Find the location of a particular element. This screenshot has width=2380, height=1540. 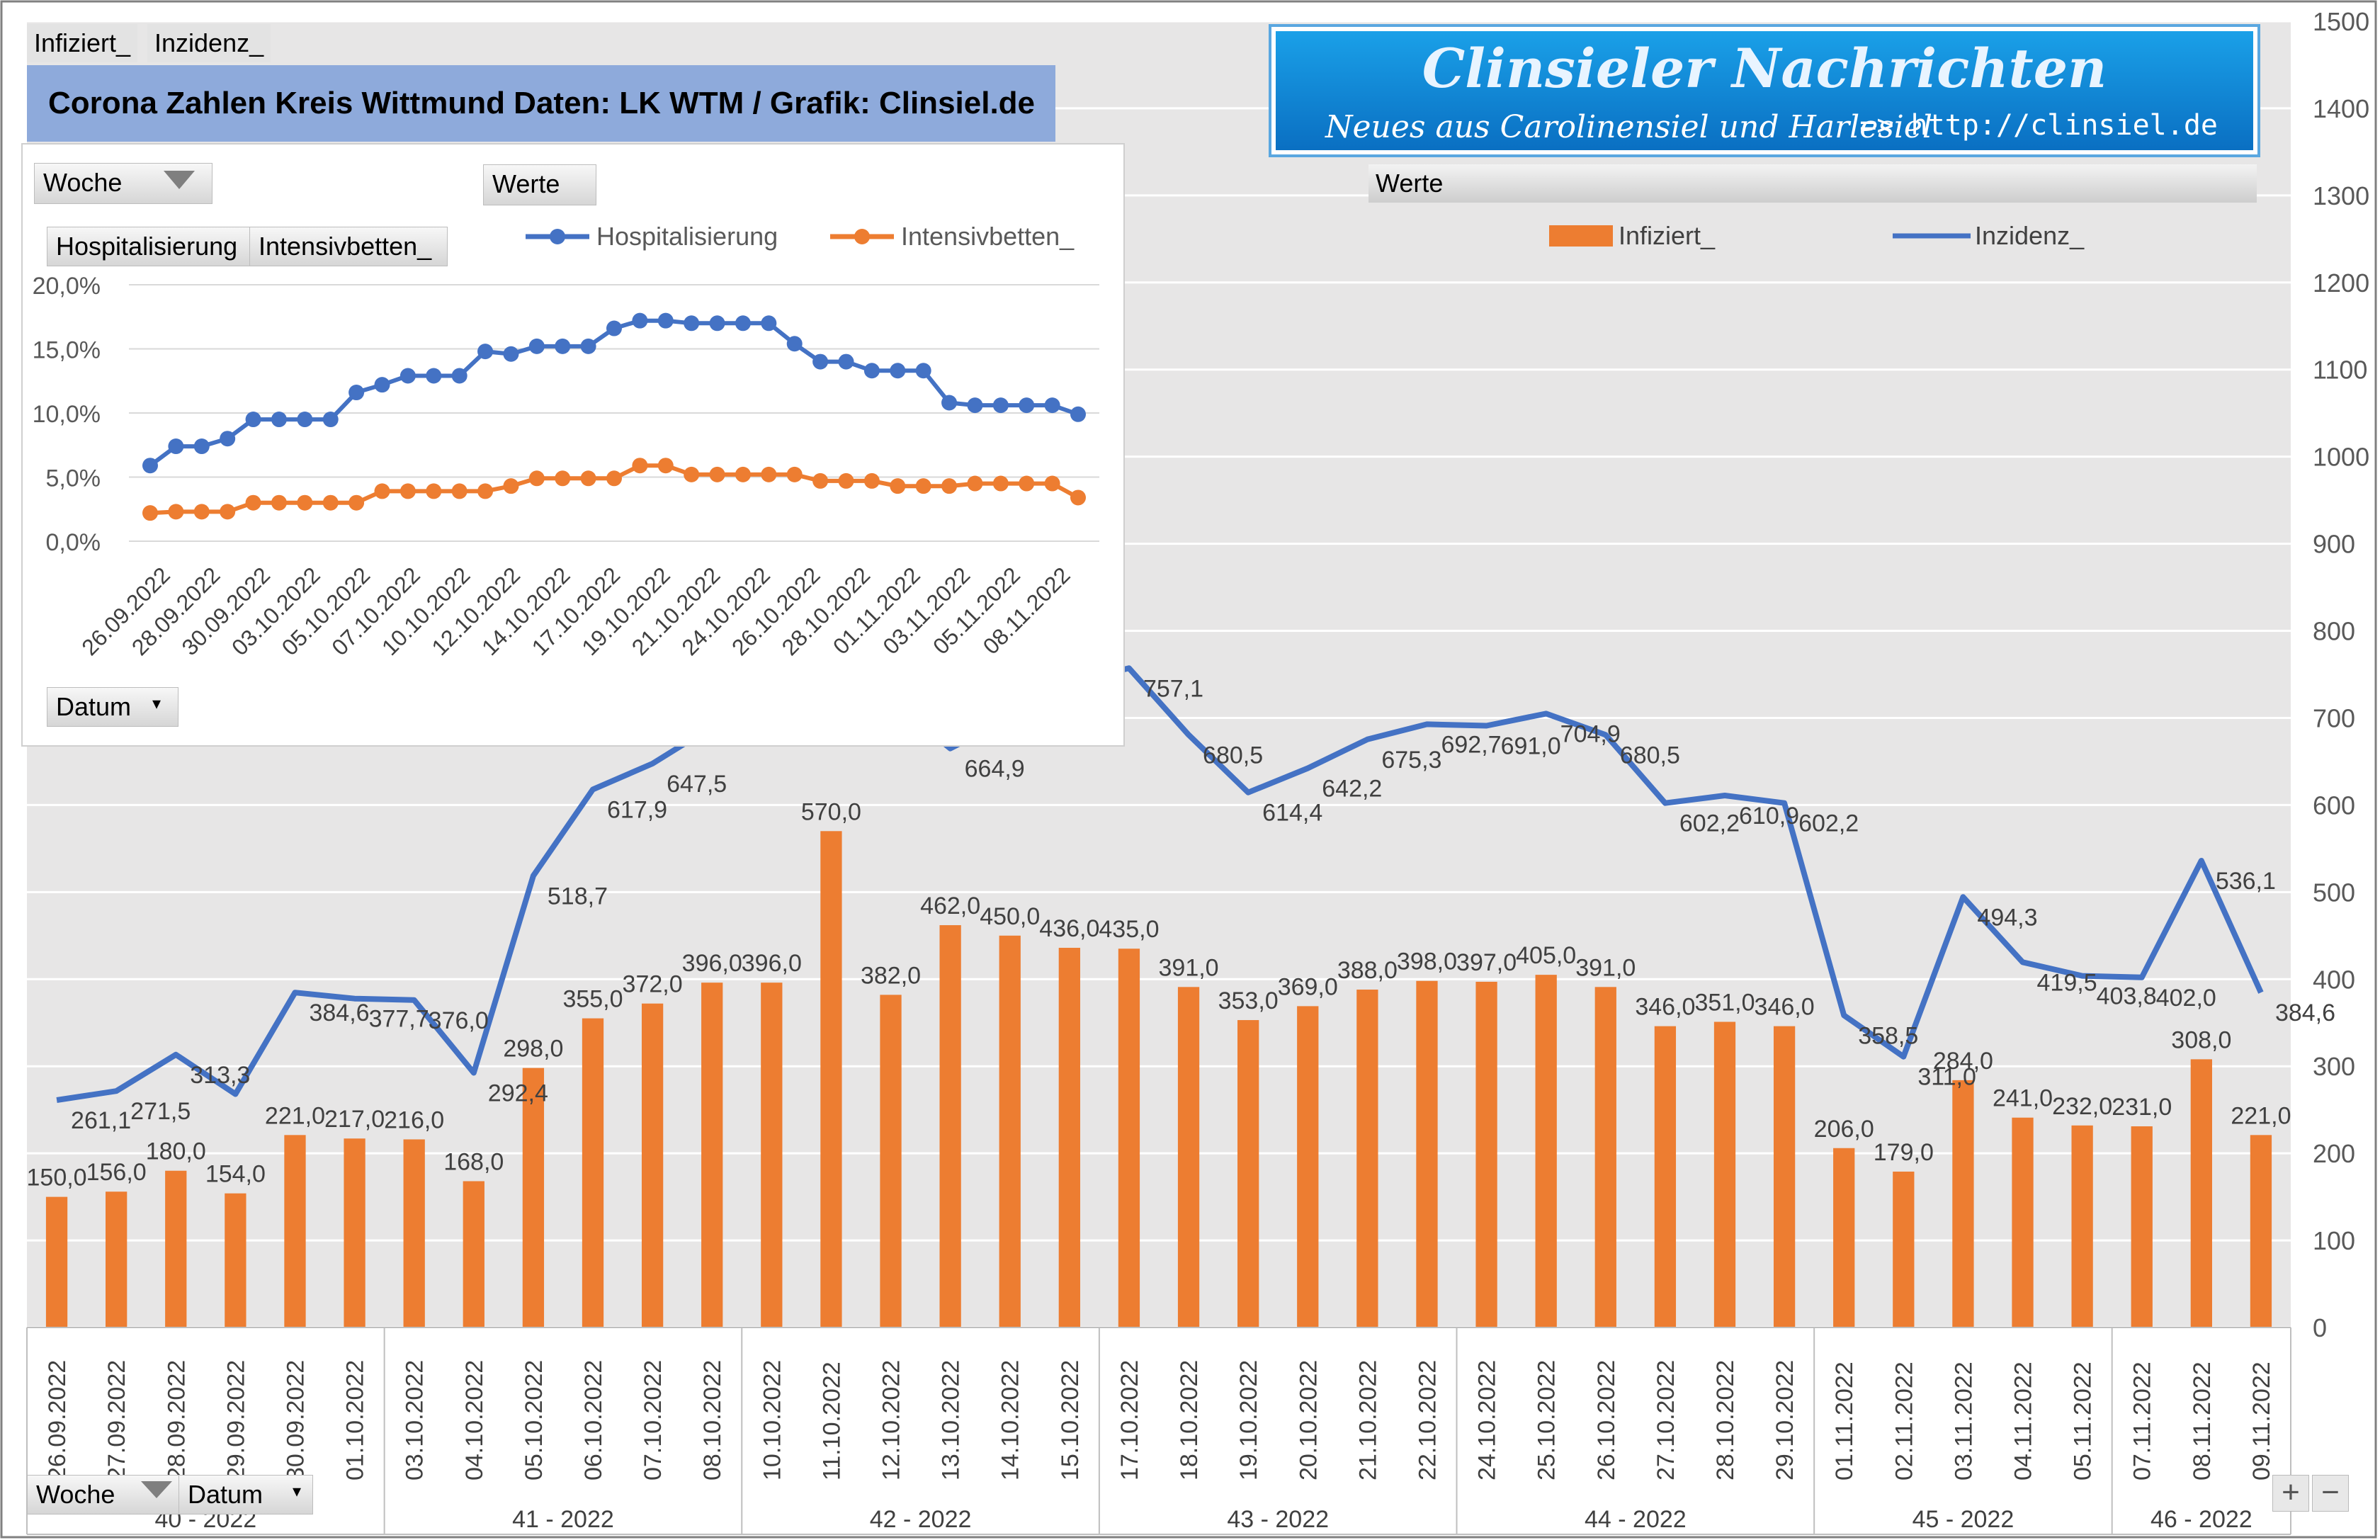

inset-lines is located at coordinates (614, 416).